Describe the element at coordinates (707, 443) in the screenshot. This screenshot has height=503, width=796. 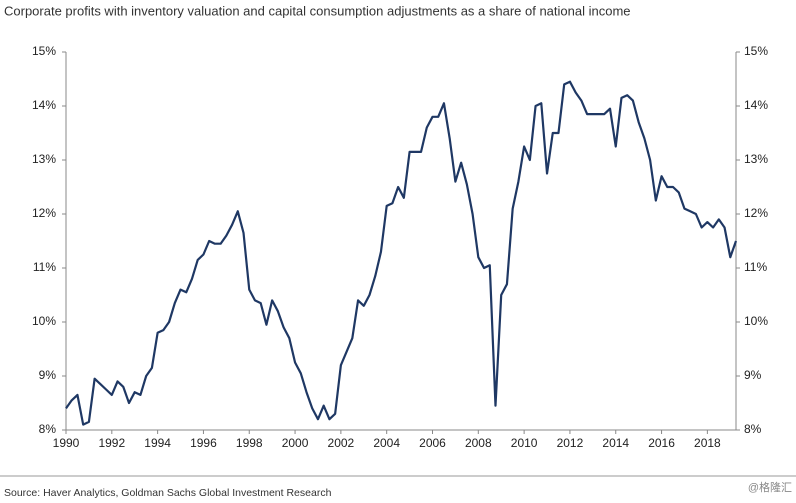
I see `x-tick-label: 2018` at that location.